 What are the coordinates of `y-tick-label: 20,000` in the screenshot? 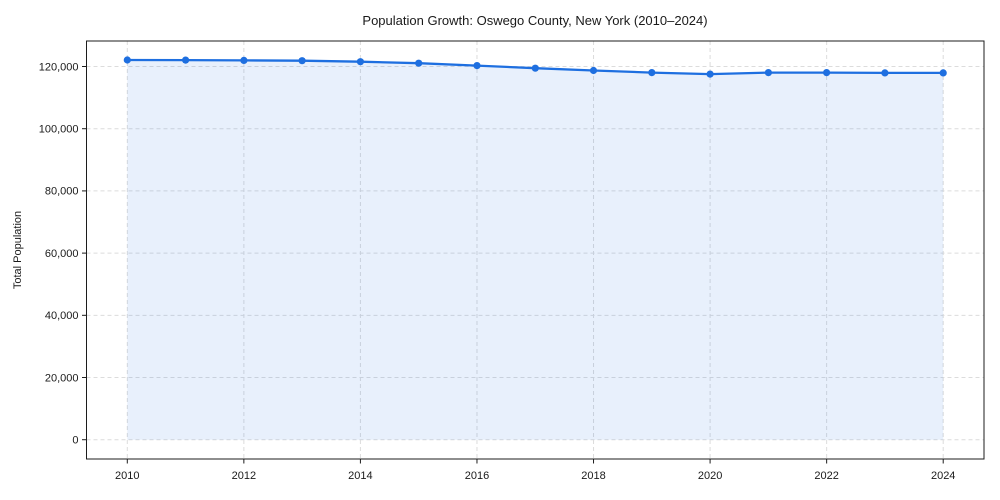 It's located at (62, 378).